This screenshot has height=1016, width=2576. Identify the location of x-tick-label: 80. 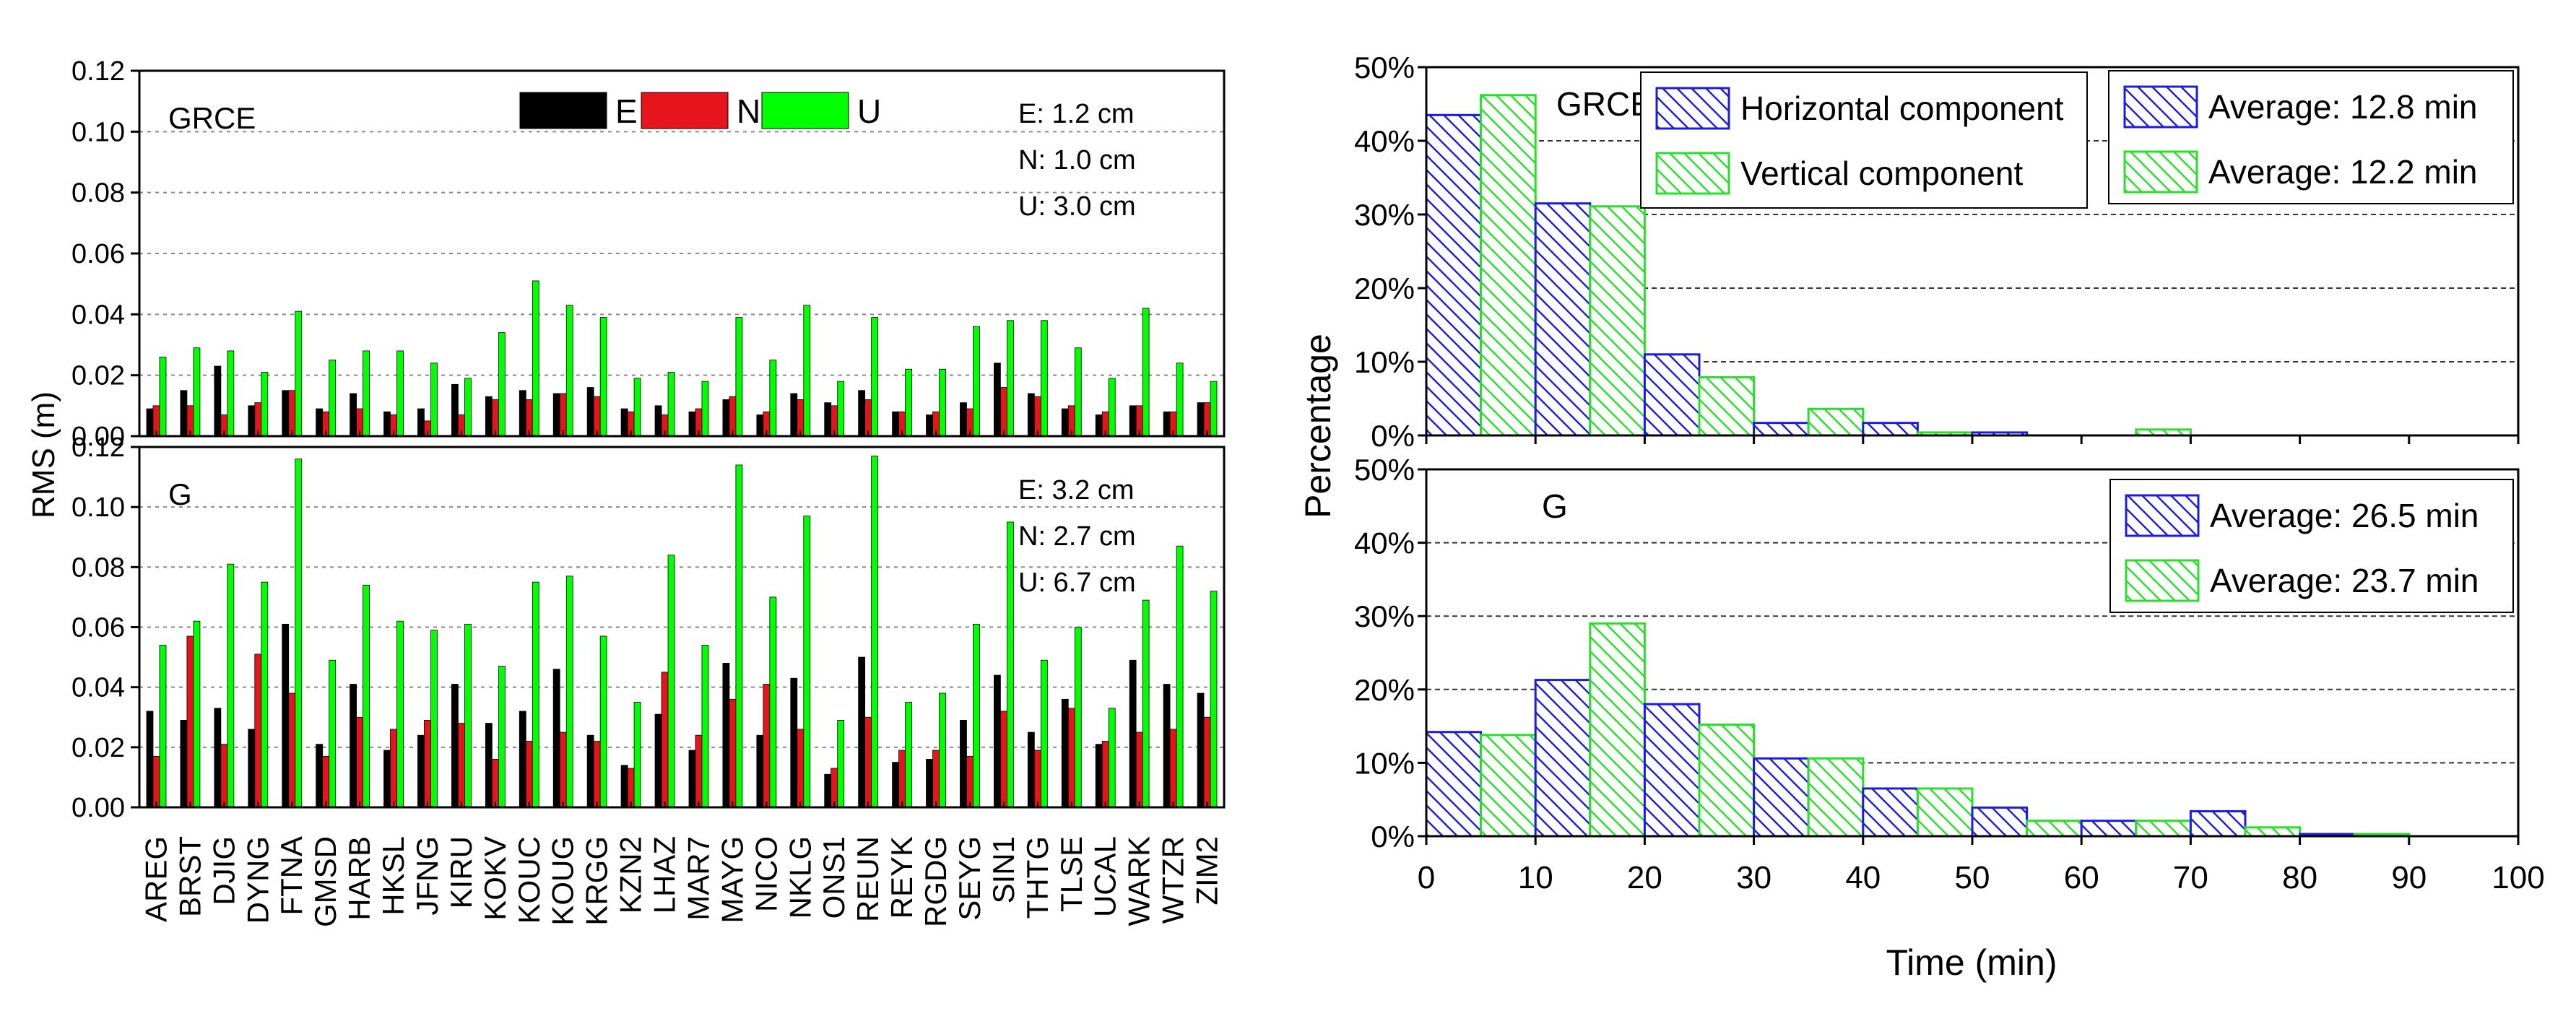
(2299, 877).